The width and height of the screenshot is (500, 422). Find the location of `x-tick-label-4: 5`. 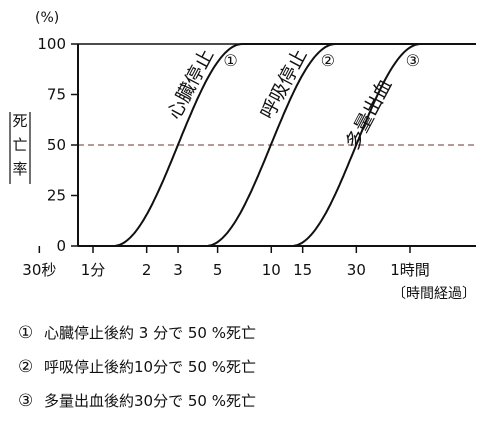

x-tick-label-4: 5 is located at coordinates (218, 270).